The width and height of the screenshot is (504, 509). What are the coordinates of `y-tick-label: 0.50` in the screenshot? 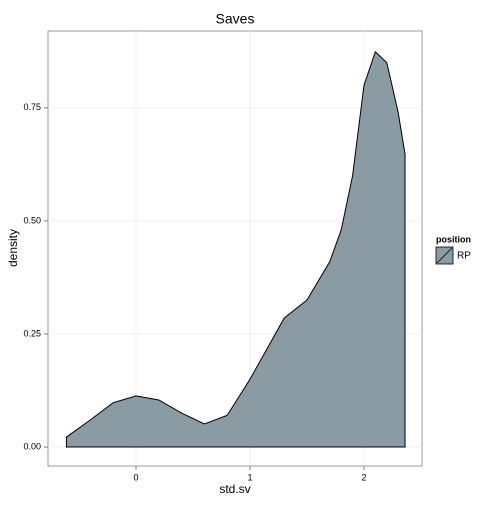 It's located at (32, 220).